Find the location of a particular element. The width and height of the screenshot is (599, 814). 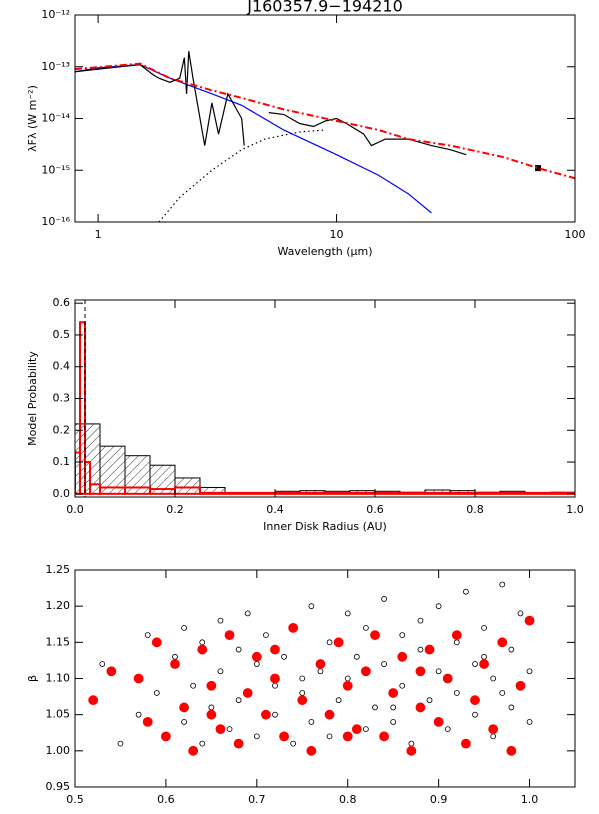

y-tick-label: 0.1 is located at coordinates (62, 461).